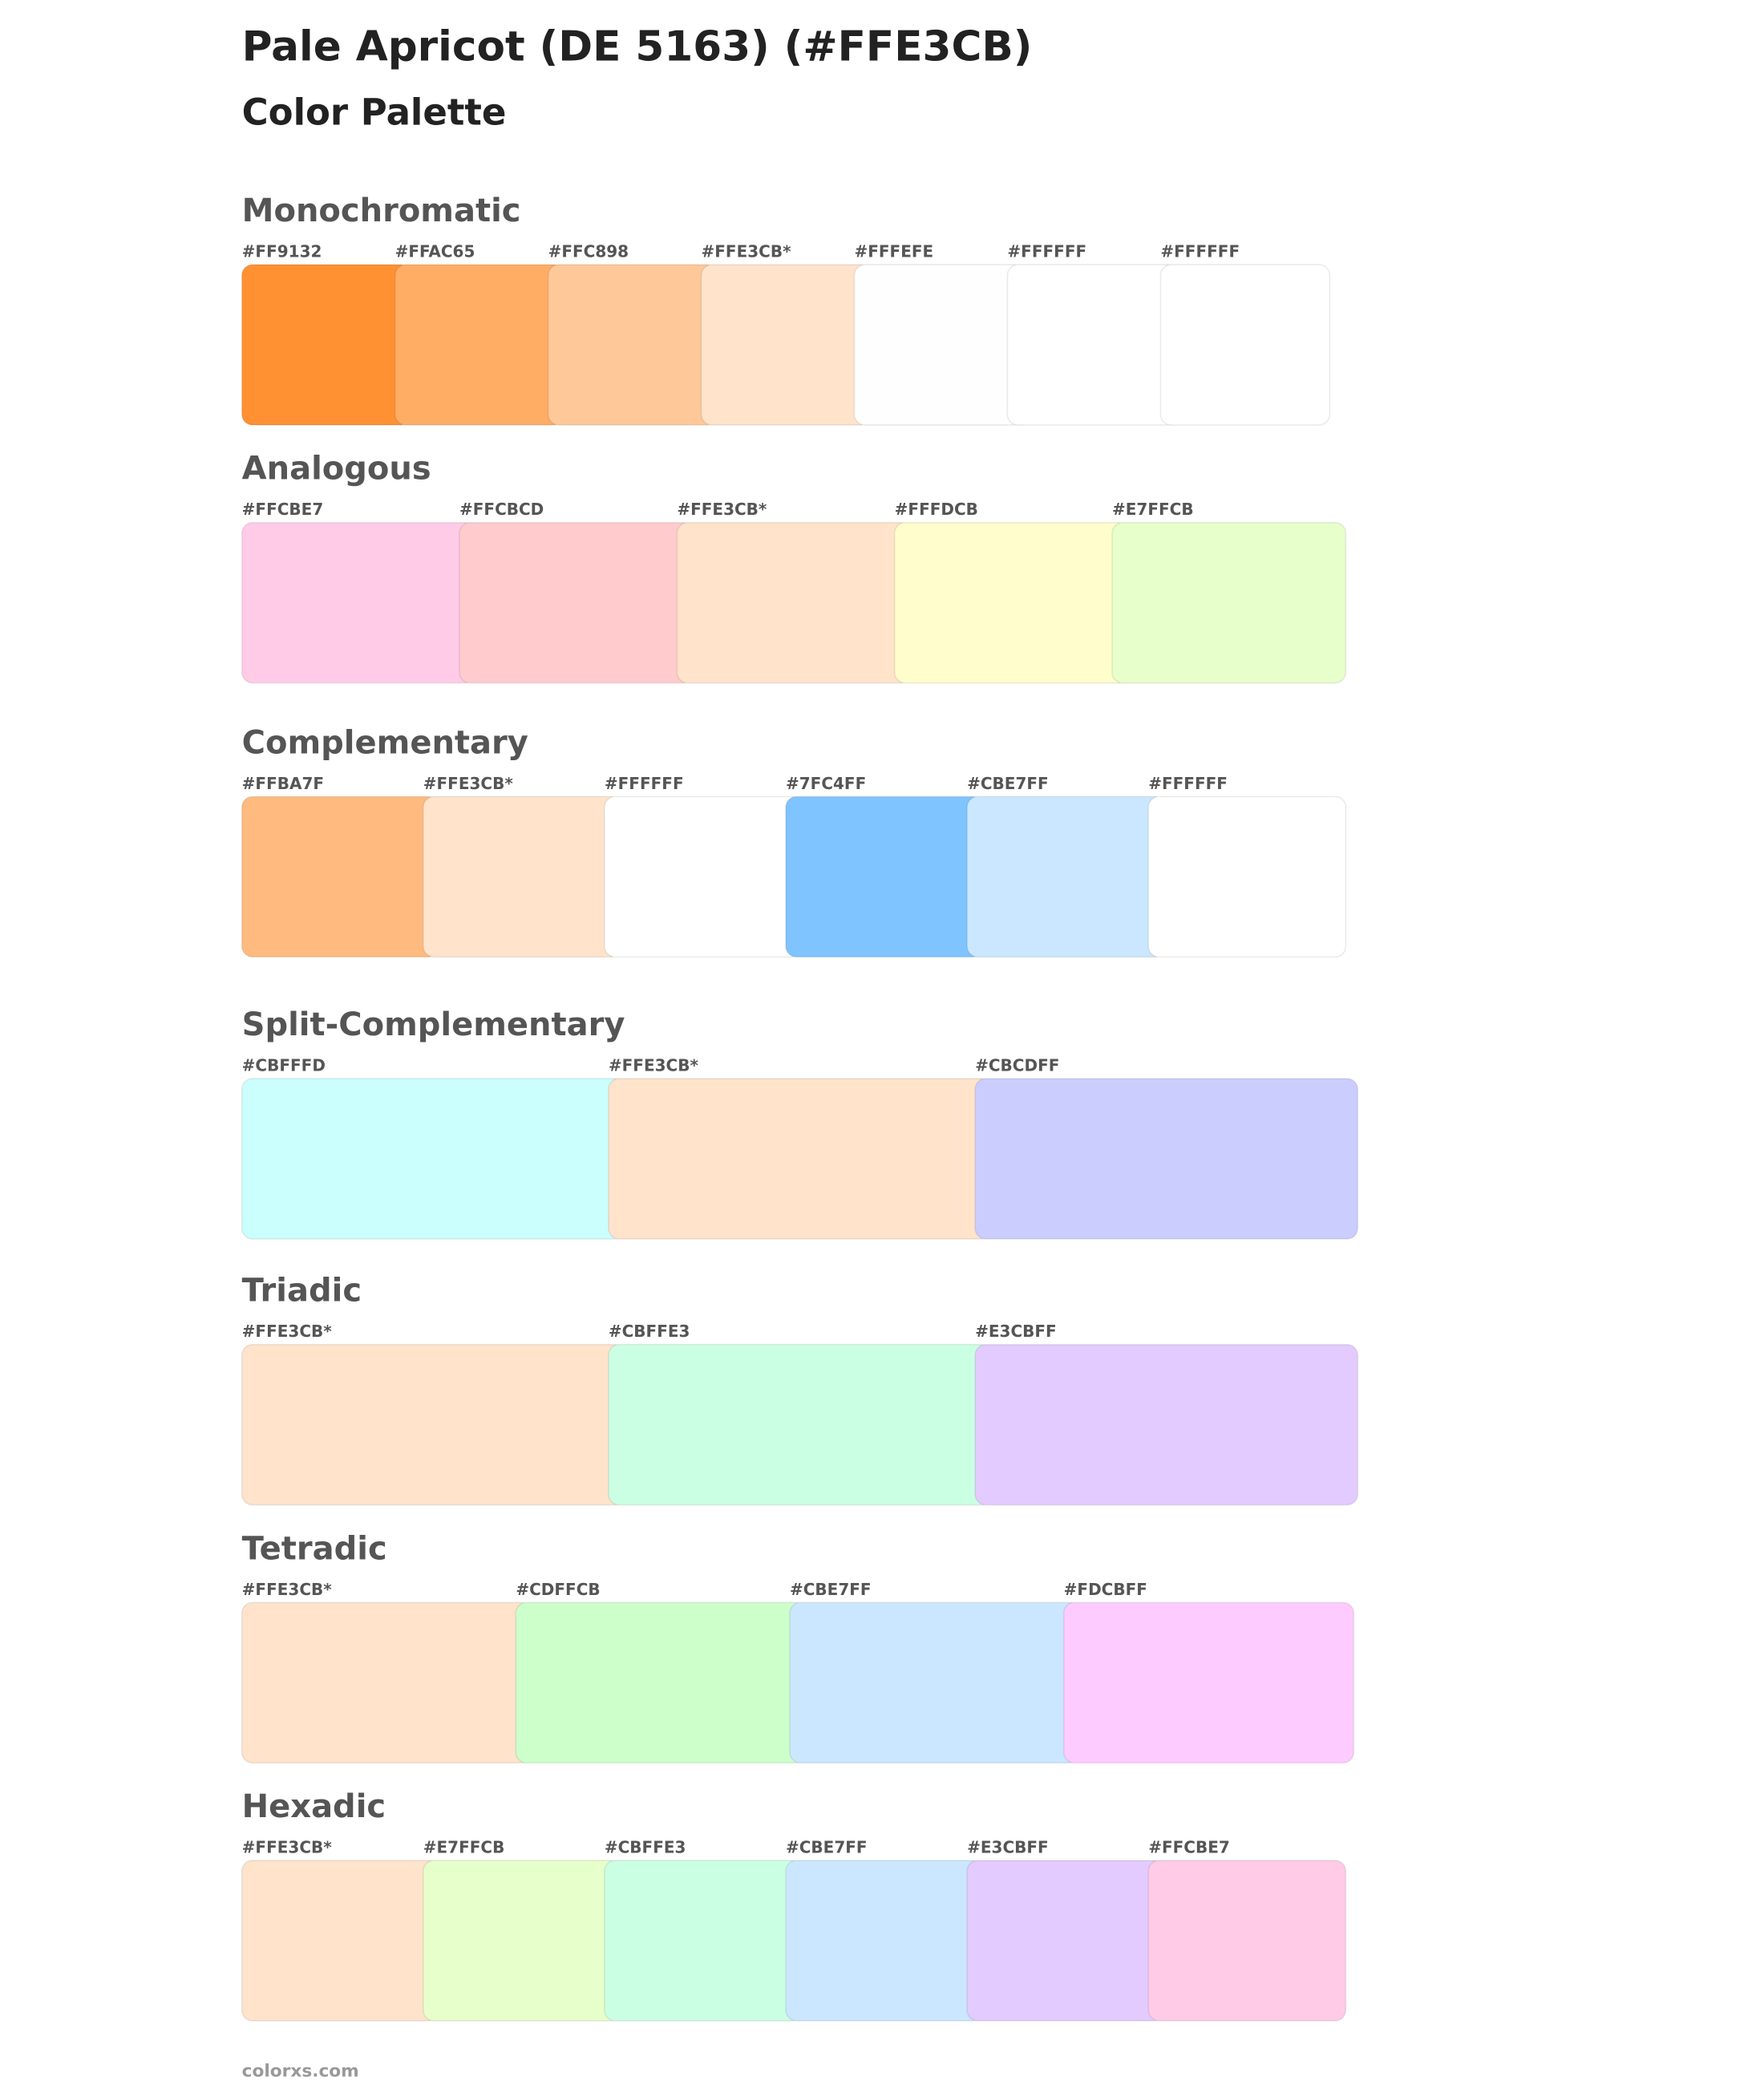 The height and width of the screenshot is (2085, 1764). Describe the element at coordinates (588, 251) in the screenshot. I see `swatch-label: #FFC898` at that location.